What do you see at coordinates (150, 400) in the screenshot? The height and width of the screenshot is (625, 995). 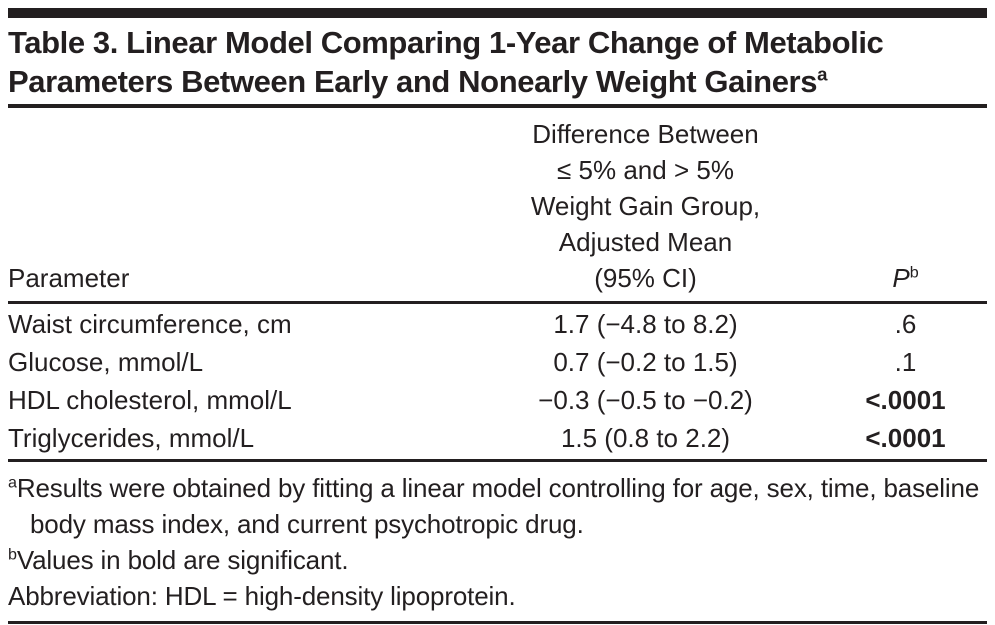 I see `row-parameter: HDL cholesterol, mmol/L` at bounding box center [150, 400].